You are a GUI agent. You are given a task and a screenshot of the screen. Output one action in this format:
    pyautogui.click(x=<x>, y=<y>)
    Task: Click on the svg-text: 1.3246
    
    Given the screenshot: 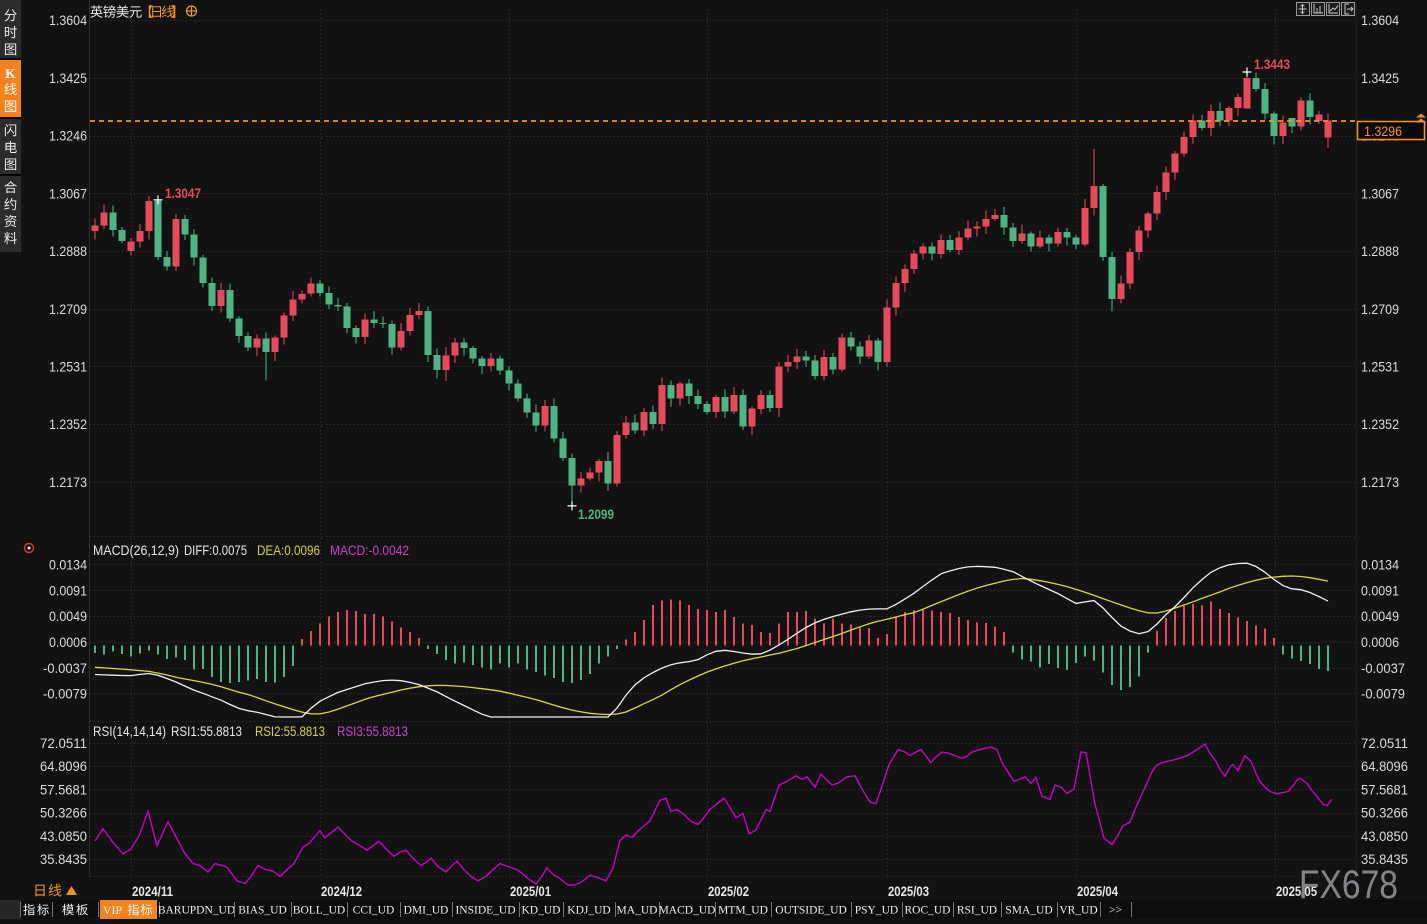 What is the action you would take?
    pyautogui.click(x=68, y=136)
    